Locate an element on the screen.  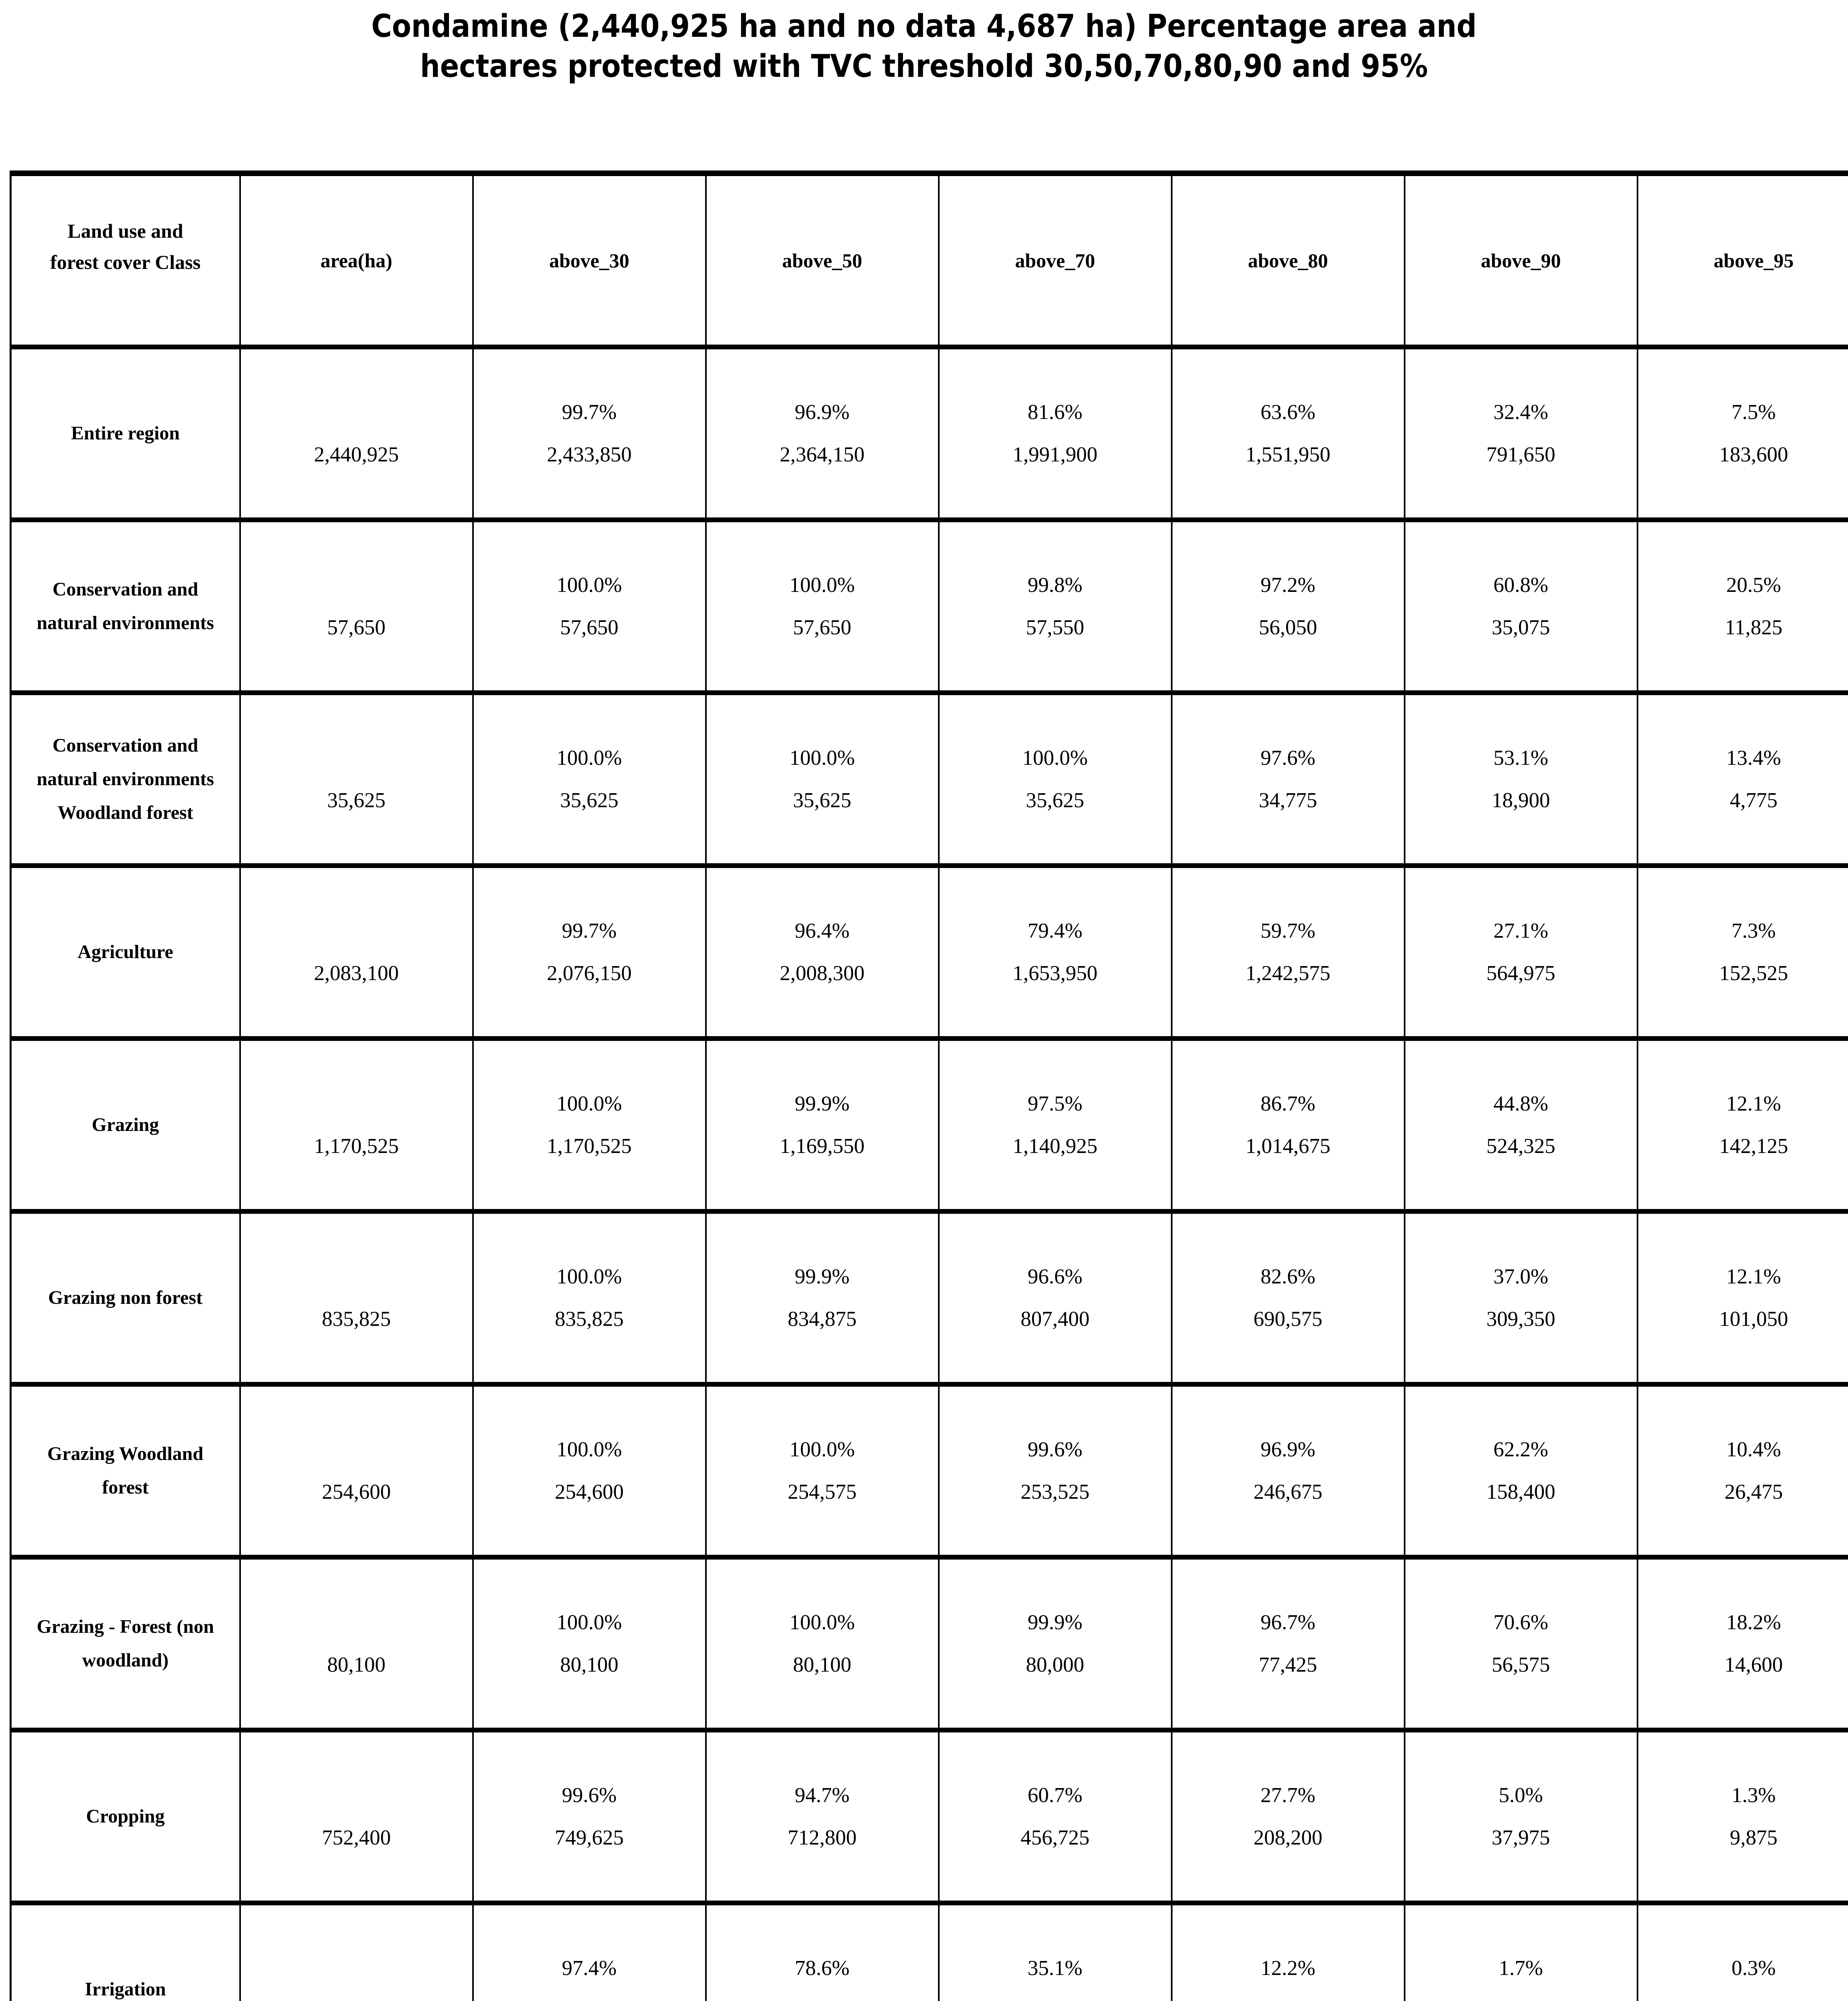
hectares-value: 155,725 is located at coordinates (589, 1995).